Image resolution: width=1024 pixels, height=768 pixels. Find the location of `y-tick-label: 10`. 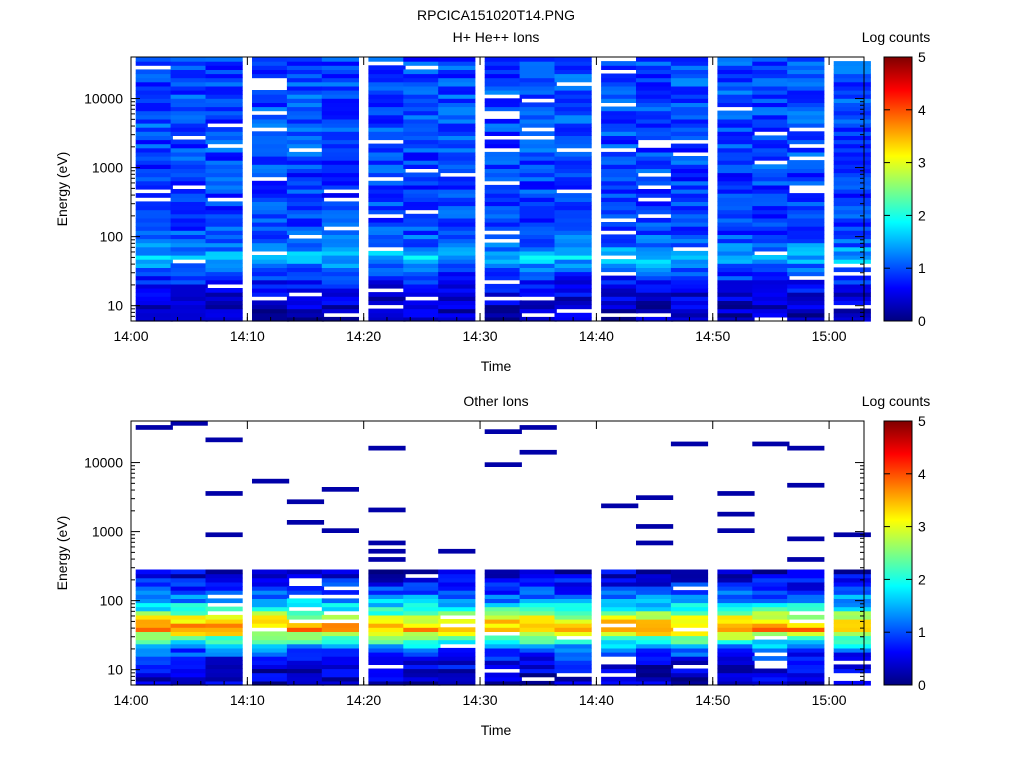

y-tick-label: 10 is located at coordinates (115, 306).